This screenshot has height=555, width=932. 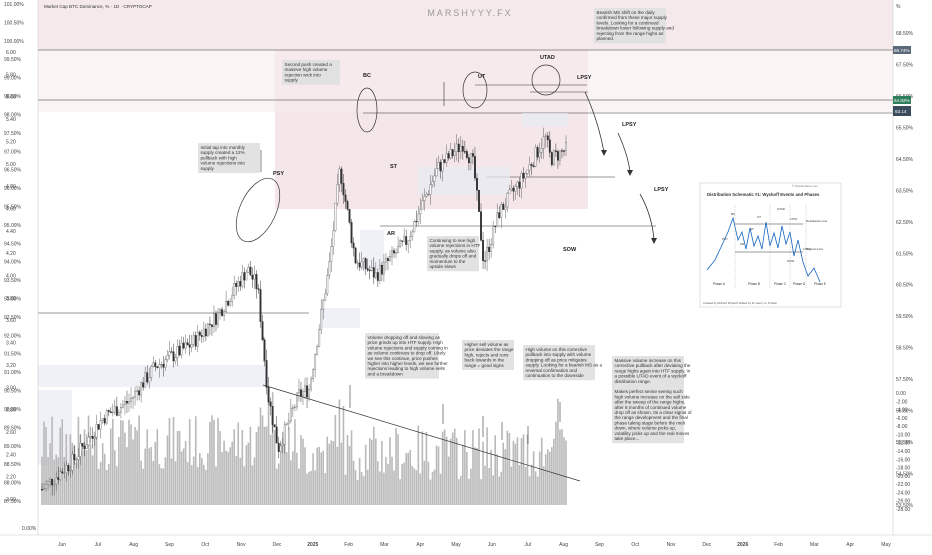 I want to click on left-tick: 91.00%, so click(x=13, y=373).